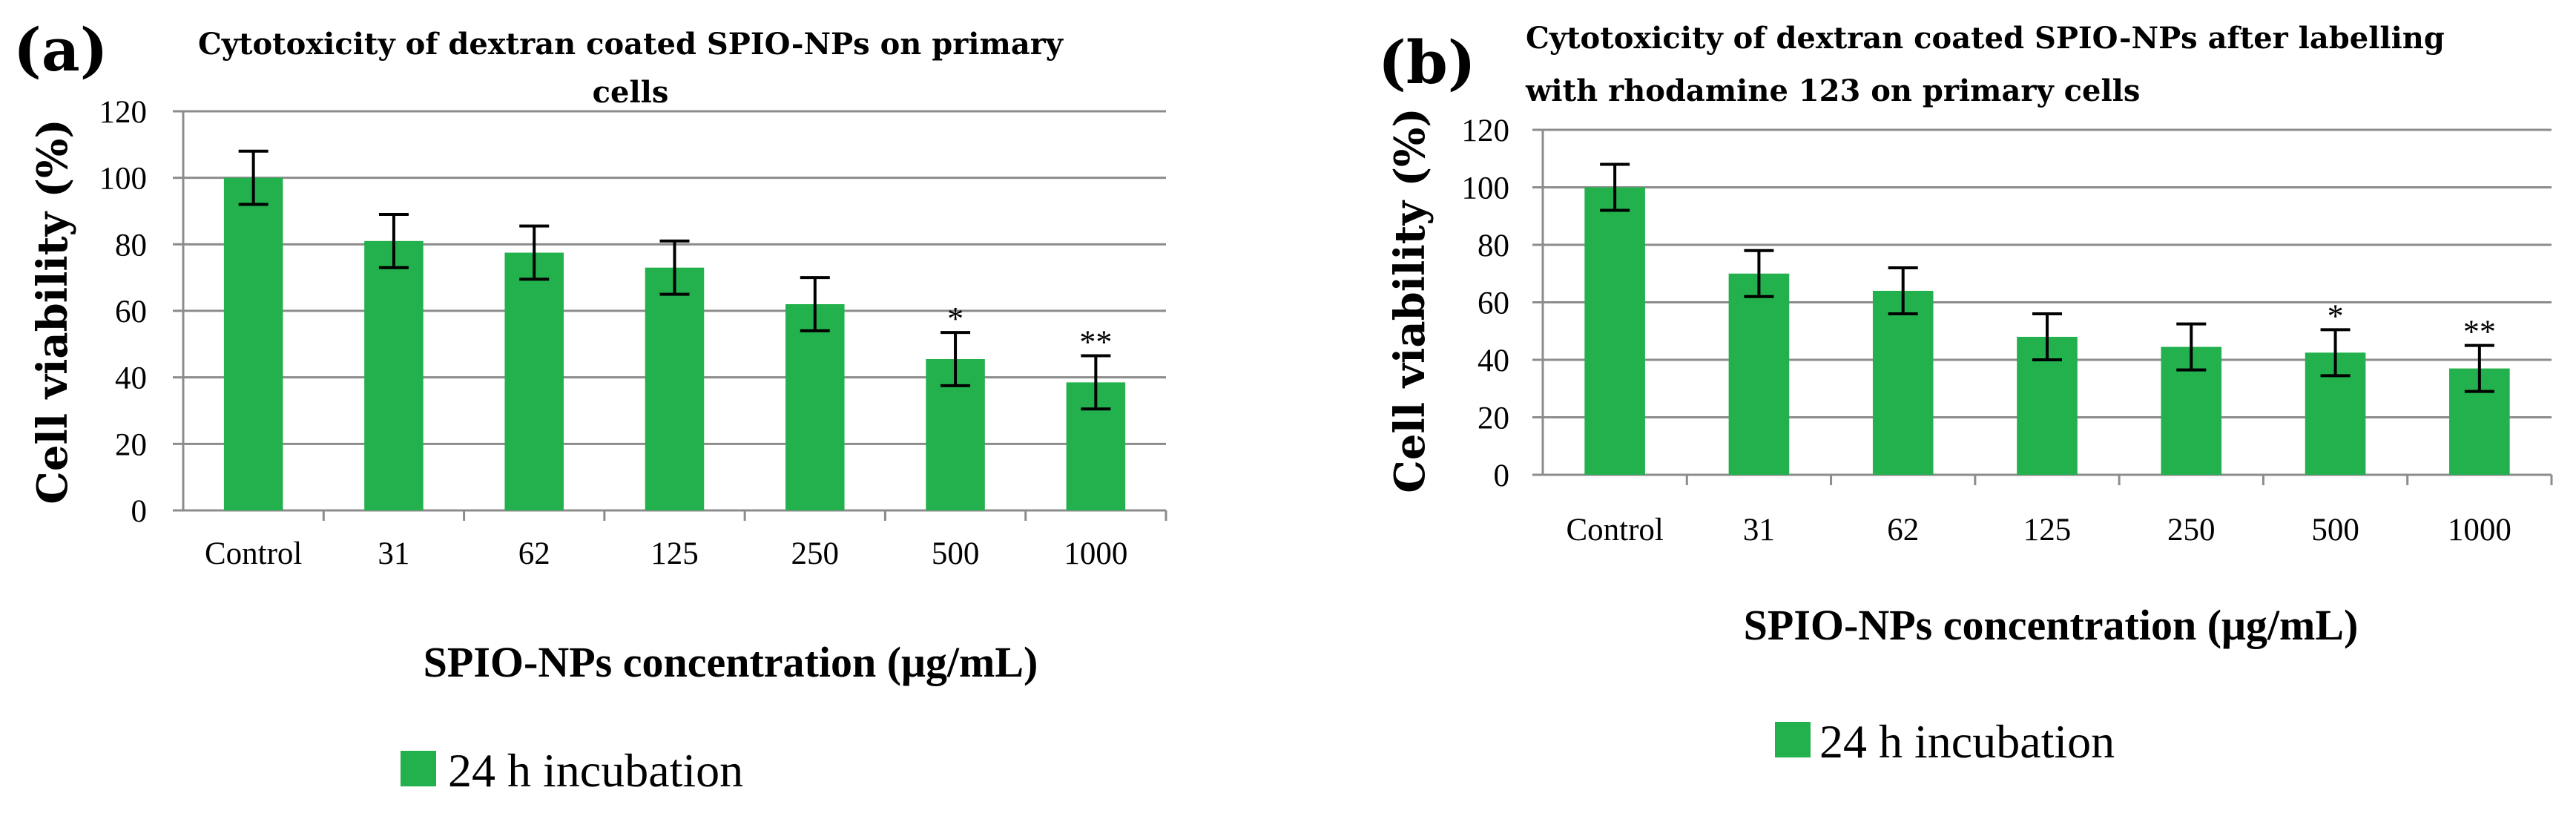  I want to click on panel-label: (b), so click(1427, 62).